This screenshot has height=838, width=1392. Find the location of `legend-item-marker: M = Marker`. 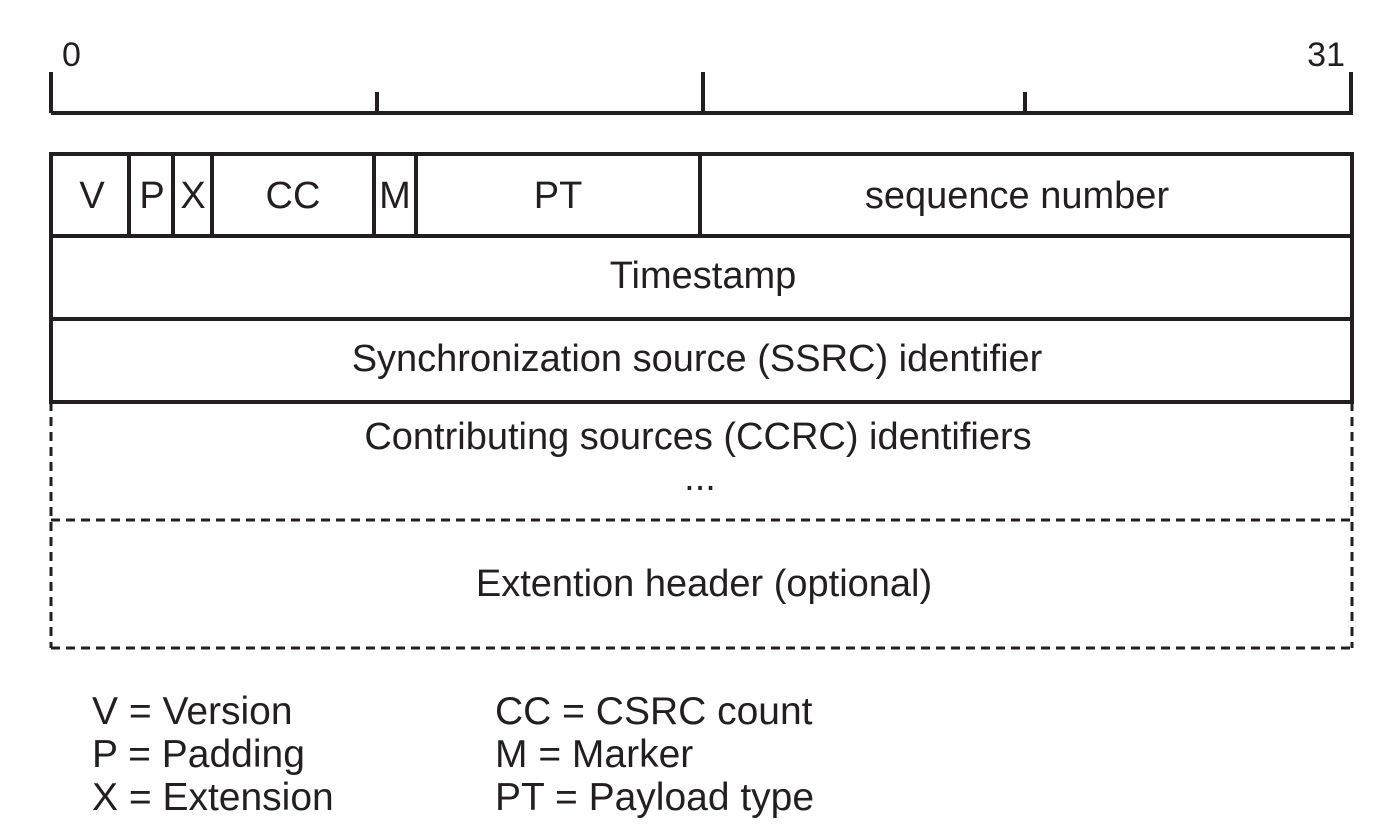

legend-item-marker: M = Marker is located at coordinates (594, 754).